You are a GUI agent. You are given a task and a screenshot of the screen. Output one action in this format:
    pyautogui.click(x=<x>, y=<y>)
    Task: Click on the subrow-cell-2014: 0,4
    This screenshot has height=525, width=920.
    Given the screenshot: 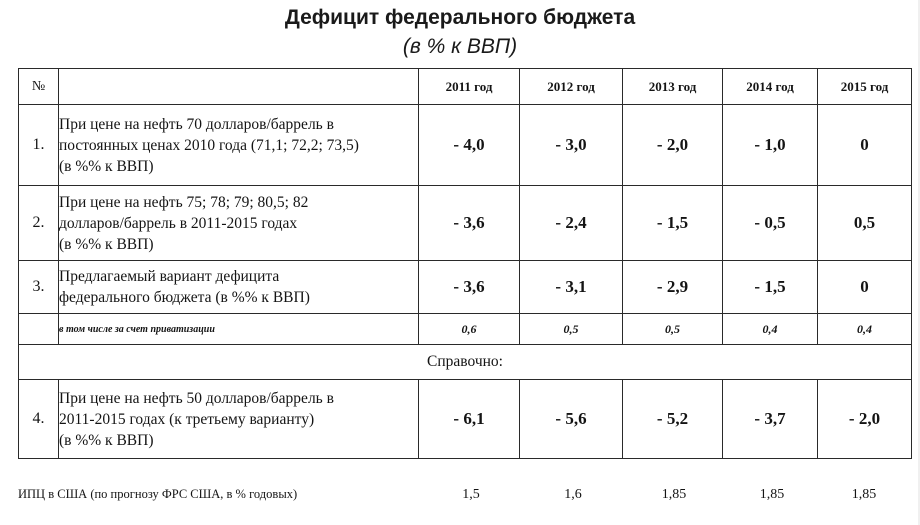 What is the action you would take?
    pyautogui.click(x=770, y=329)
    